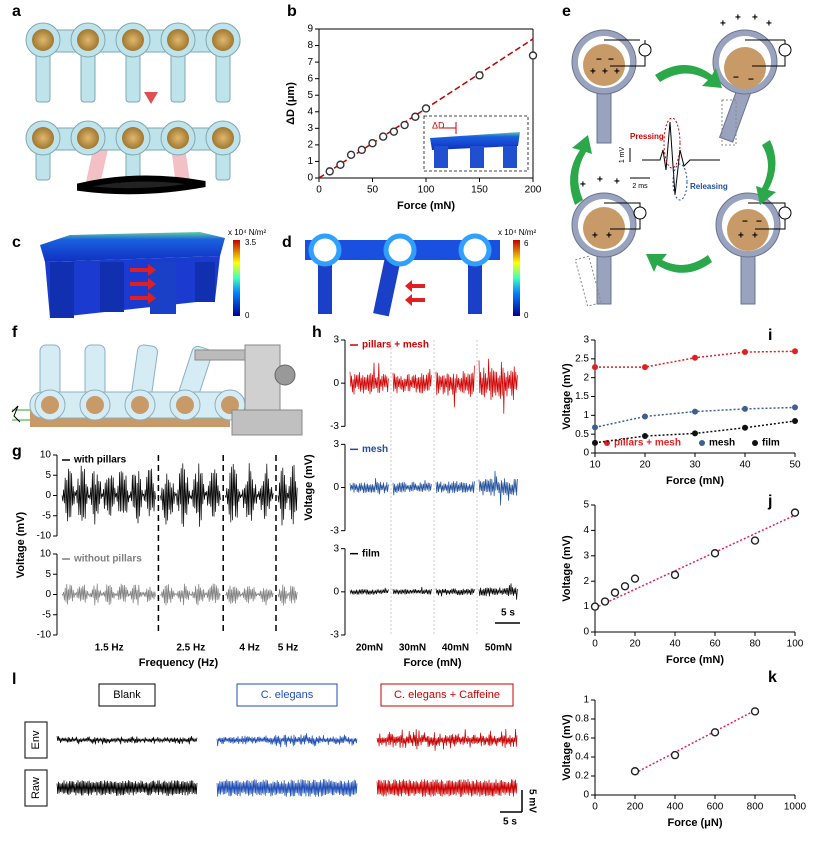  I want to click on row-box, so click(36, 740).